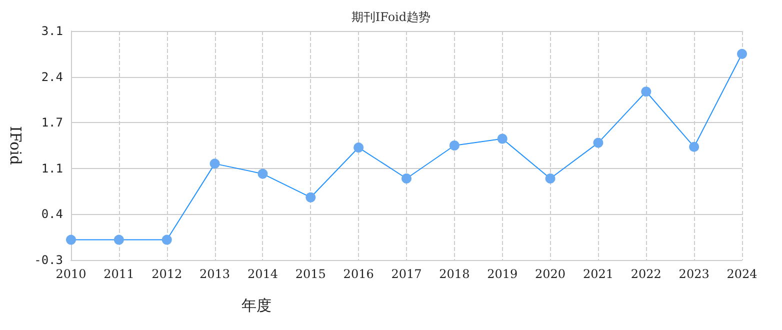 The image size is (782, 330). Describe the element at coordinates (358, 274) in the screenshot. I see `x-tick-label: 2016` at that location.